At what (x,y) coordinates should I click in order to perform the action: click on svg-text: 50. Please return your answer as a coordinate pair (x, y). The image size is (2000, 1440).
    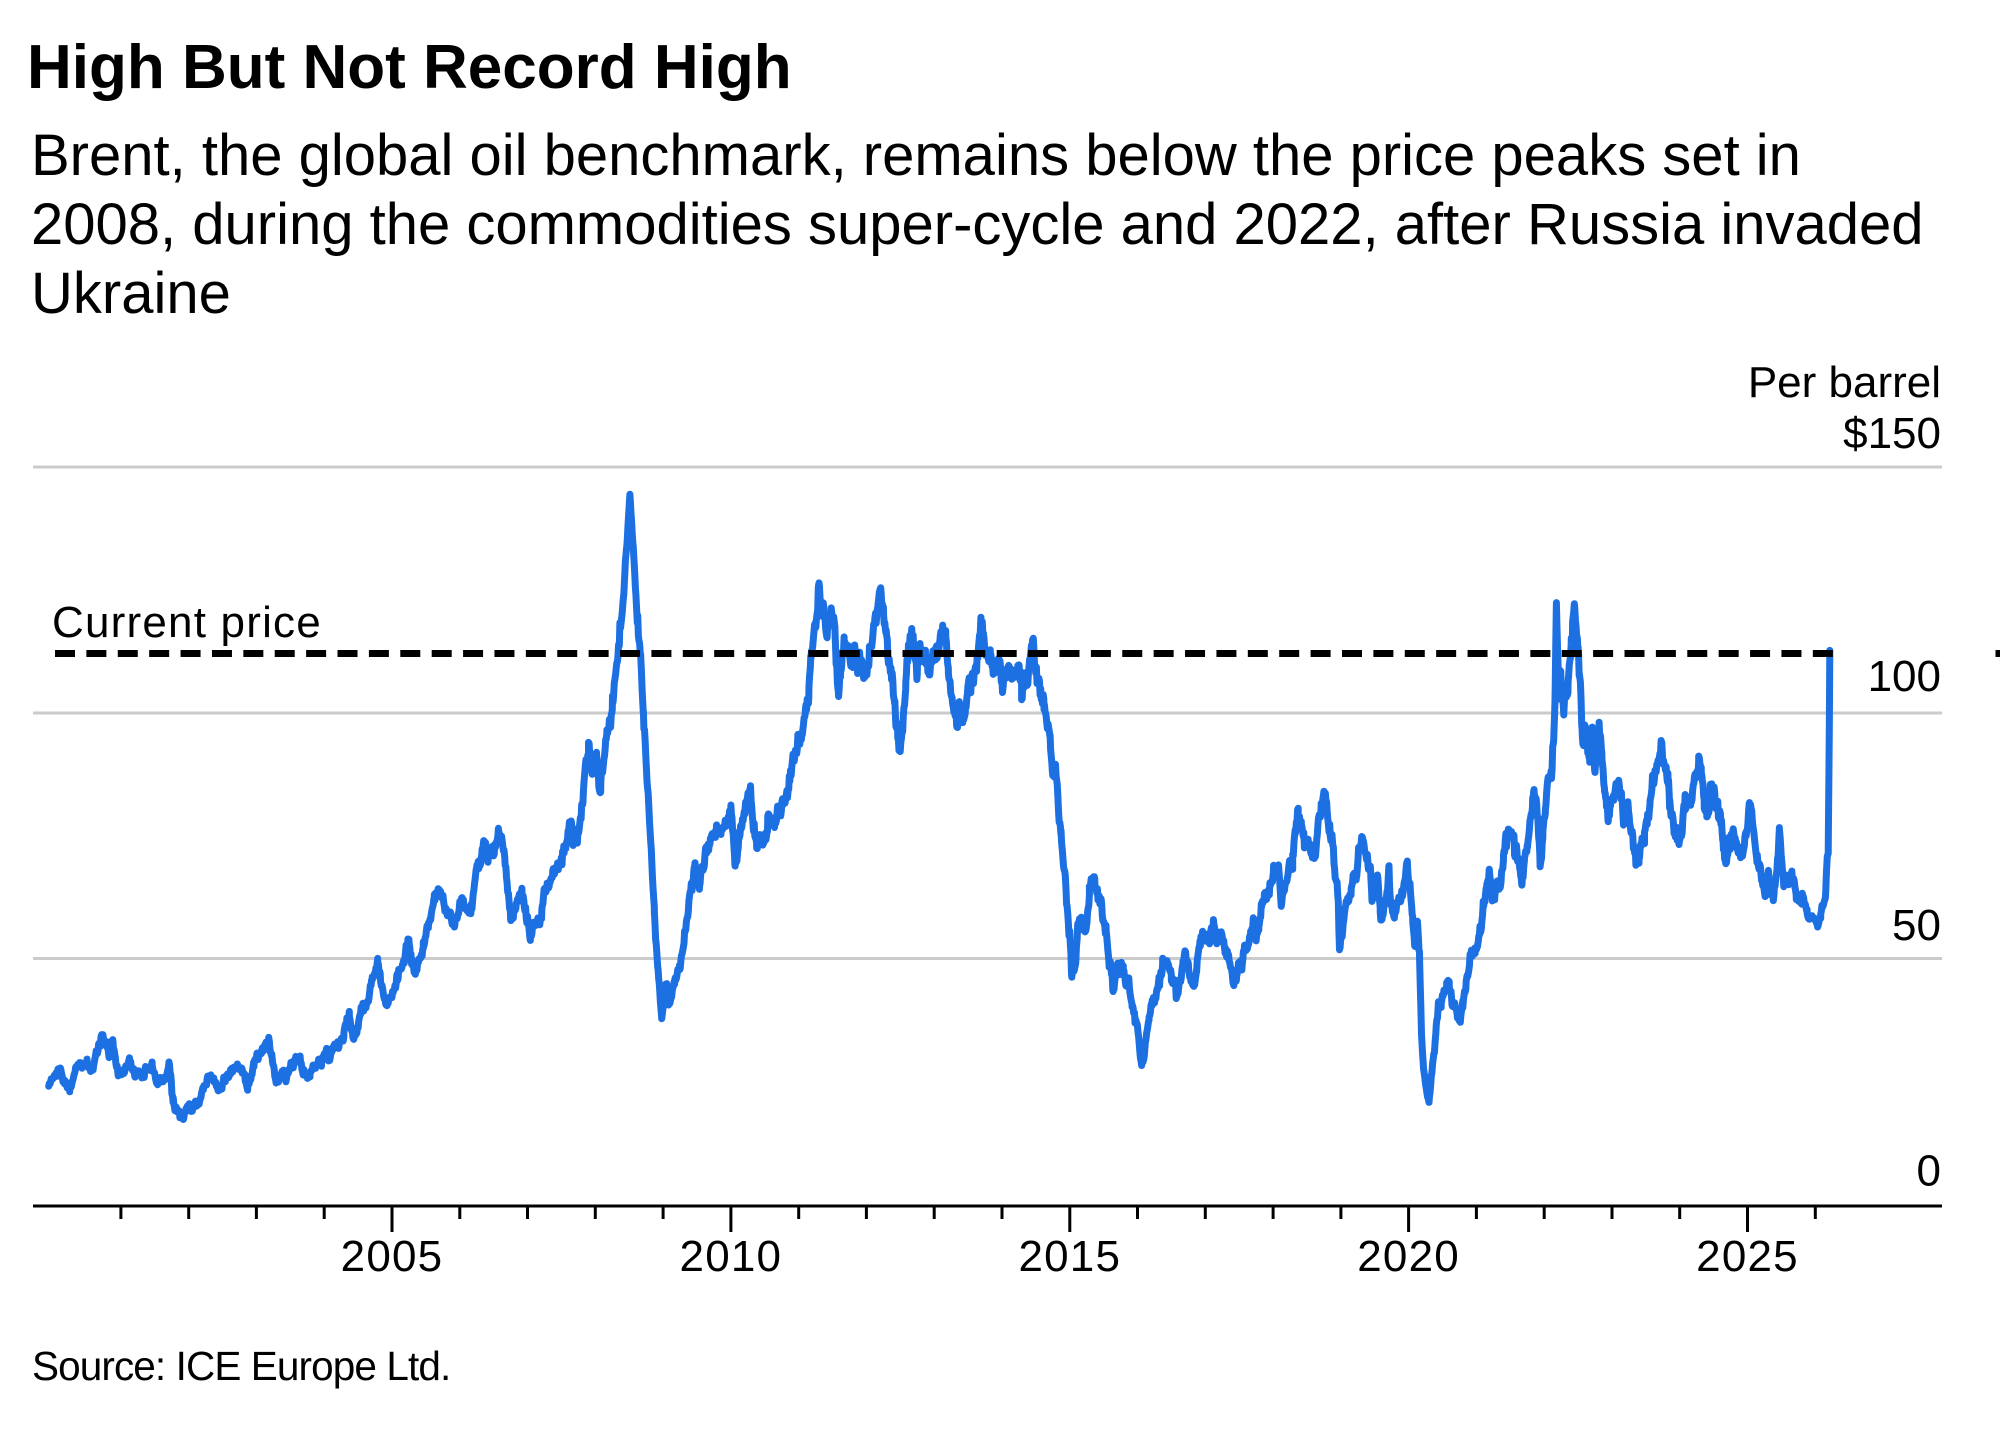
    Looking at the image, I should click on (1916, 925).